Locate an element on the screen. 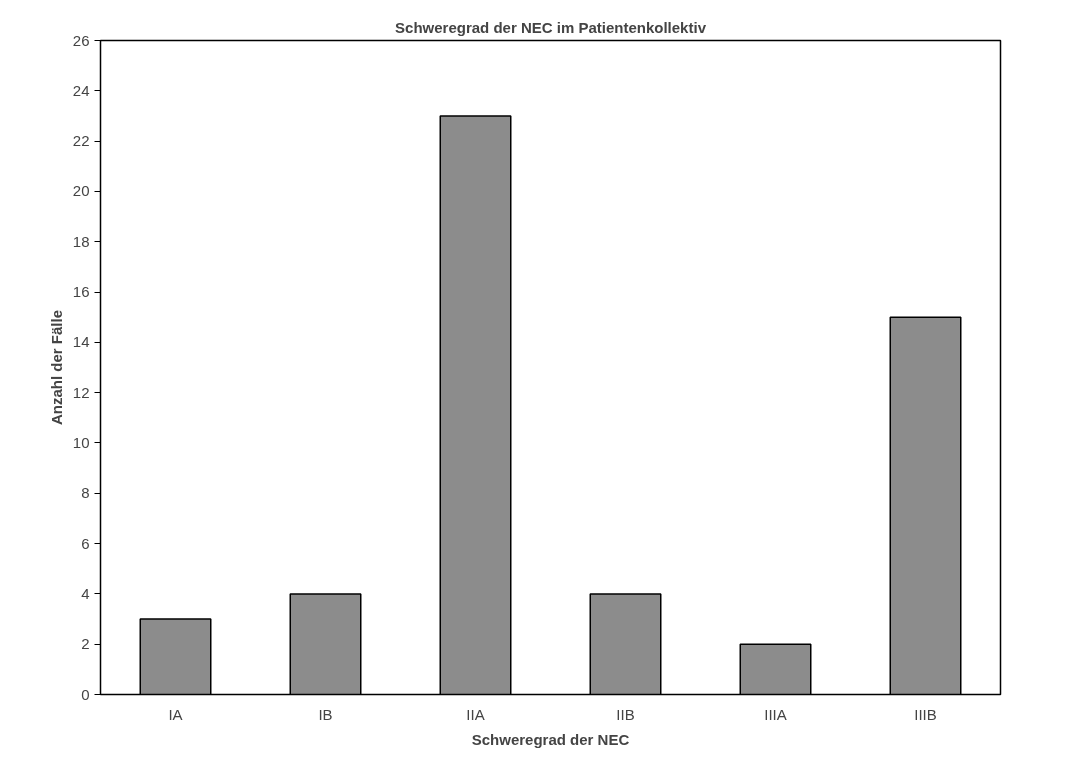 The height and width of the screenshot is (765, 1072). y-axis-title: Anzahl der Fälle is located at coordinates (56, 367).